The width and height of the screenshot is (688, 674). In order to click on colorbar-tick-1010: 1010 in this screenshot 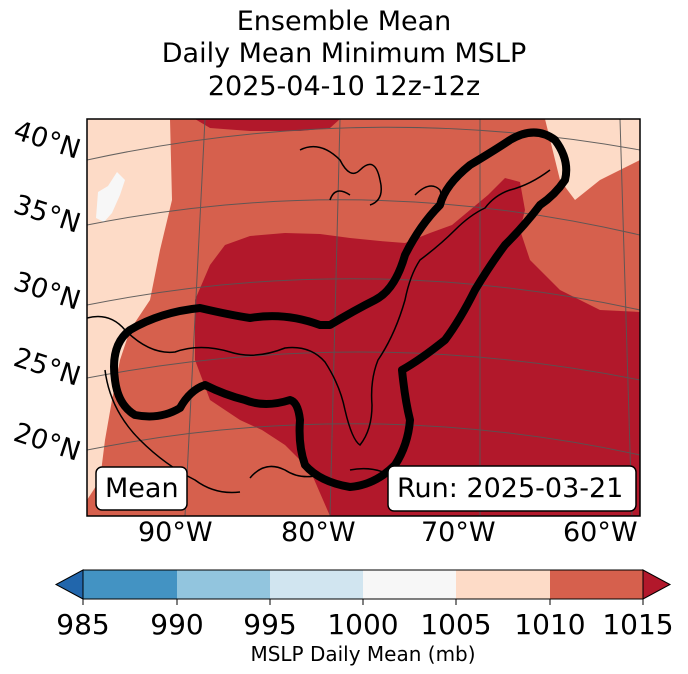, I will do `click(549, 624)`.